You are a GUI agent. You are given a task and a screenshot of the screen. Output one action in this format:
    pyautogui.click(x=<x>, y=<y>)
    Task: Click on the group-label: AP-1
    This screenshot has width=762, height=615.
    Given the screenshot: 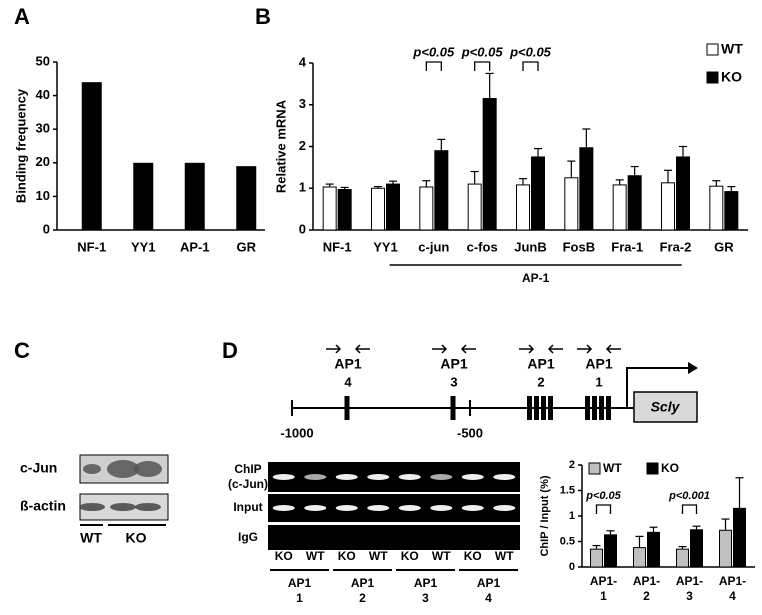 What is the action you would take?
    pyautogui.click(x=536, y=278)
    